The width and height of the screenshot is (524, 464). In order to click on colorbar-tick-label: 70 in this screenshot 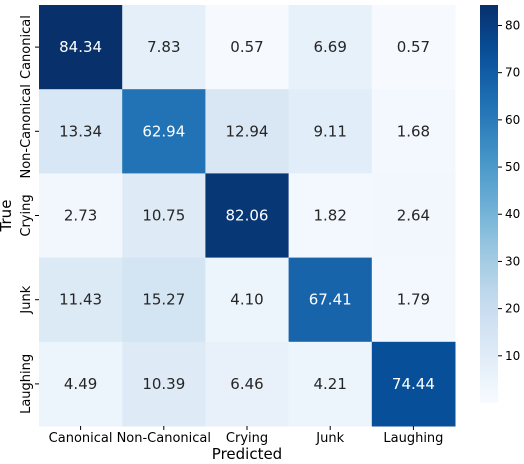, I will do `click(512, 73)`.